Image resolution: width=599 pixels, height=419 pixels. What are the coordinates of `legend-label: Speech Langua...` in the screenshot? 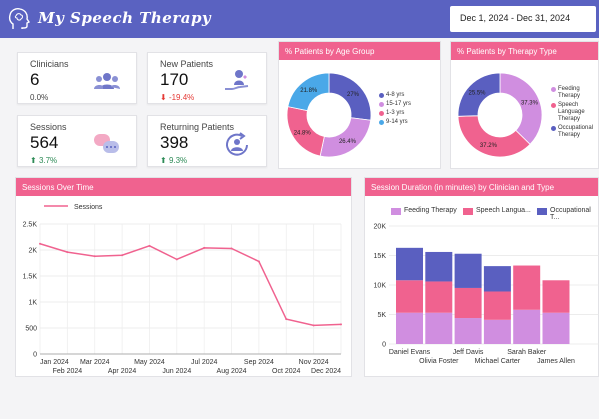 It's located at (503, 210).